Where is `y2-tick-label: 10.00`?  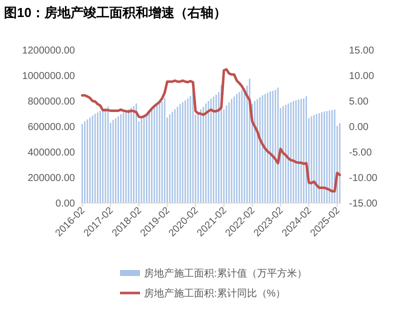 y2-tick-label: 10.00 is located at coordinates (361, 76).